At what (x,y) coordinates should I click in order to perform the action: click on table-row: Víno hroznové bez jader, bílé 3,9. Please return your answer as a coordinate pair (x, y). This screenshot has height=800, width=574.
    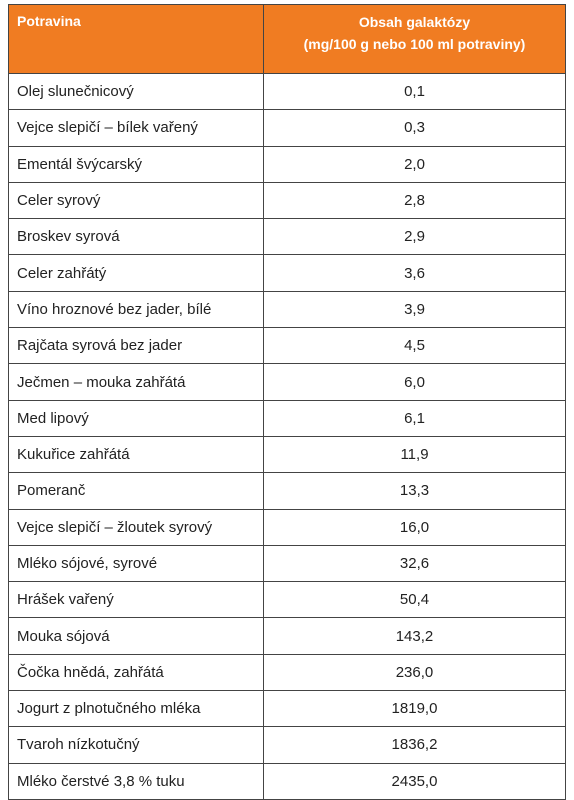
    Looking at the image, I should click on (287, 309).